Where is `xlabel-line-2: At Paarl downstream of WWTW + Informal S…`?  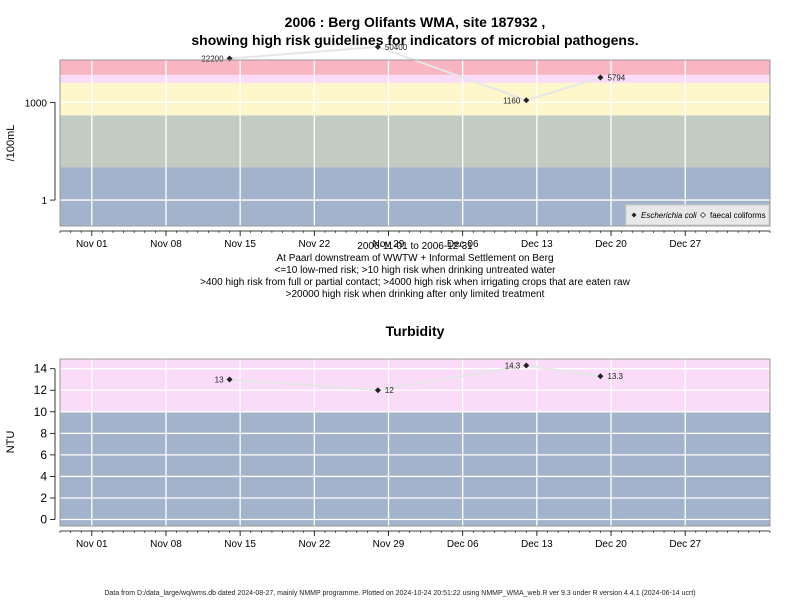
xlabel-line-2: At Paarl downstream of WWTW + Informal S… is located at coordinates (414, 258).